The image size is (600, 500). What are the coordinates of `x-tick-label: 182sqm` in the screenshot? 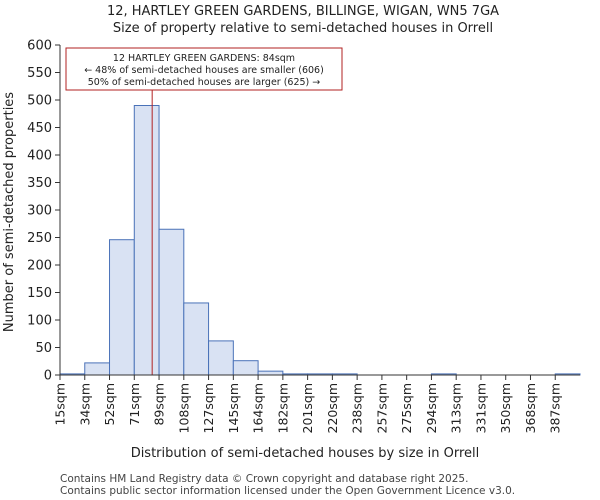 It's located at (282, 408).